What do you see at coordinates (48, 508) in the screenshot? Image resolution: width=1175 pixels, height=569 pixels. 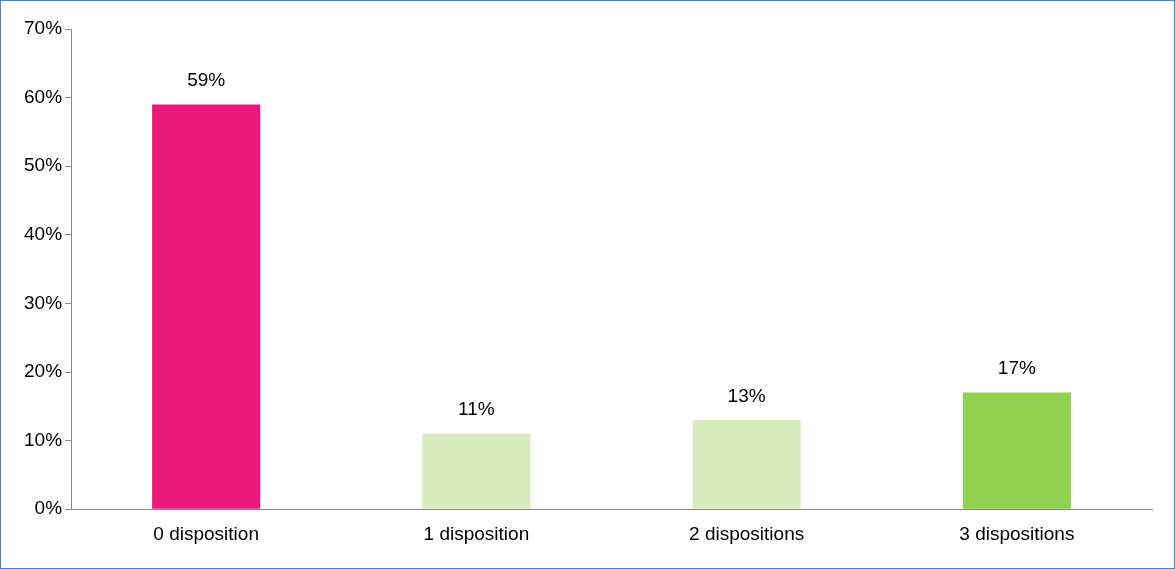 I see `y-tick-label: 0%` at bounding box center [48, 508].